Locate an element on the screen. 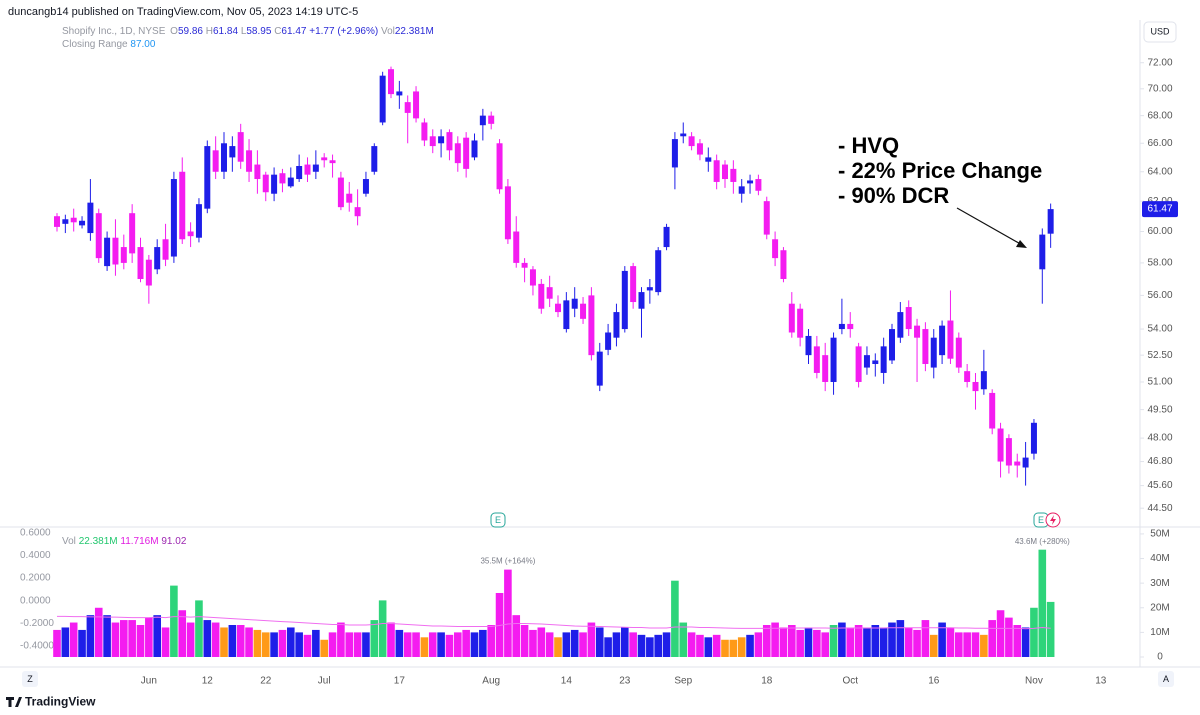  x-tick-label: 22 is located at coordinates (266, 681).